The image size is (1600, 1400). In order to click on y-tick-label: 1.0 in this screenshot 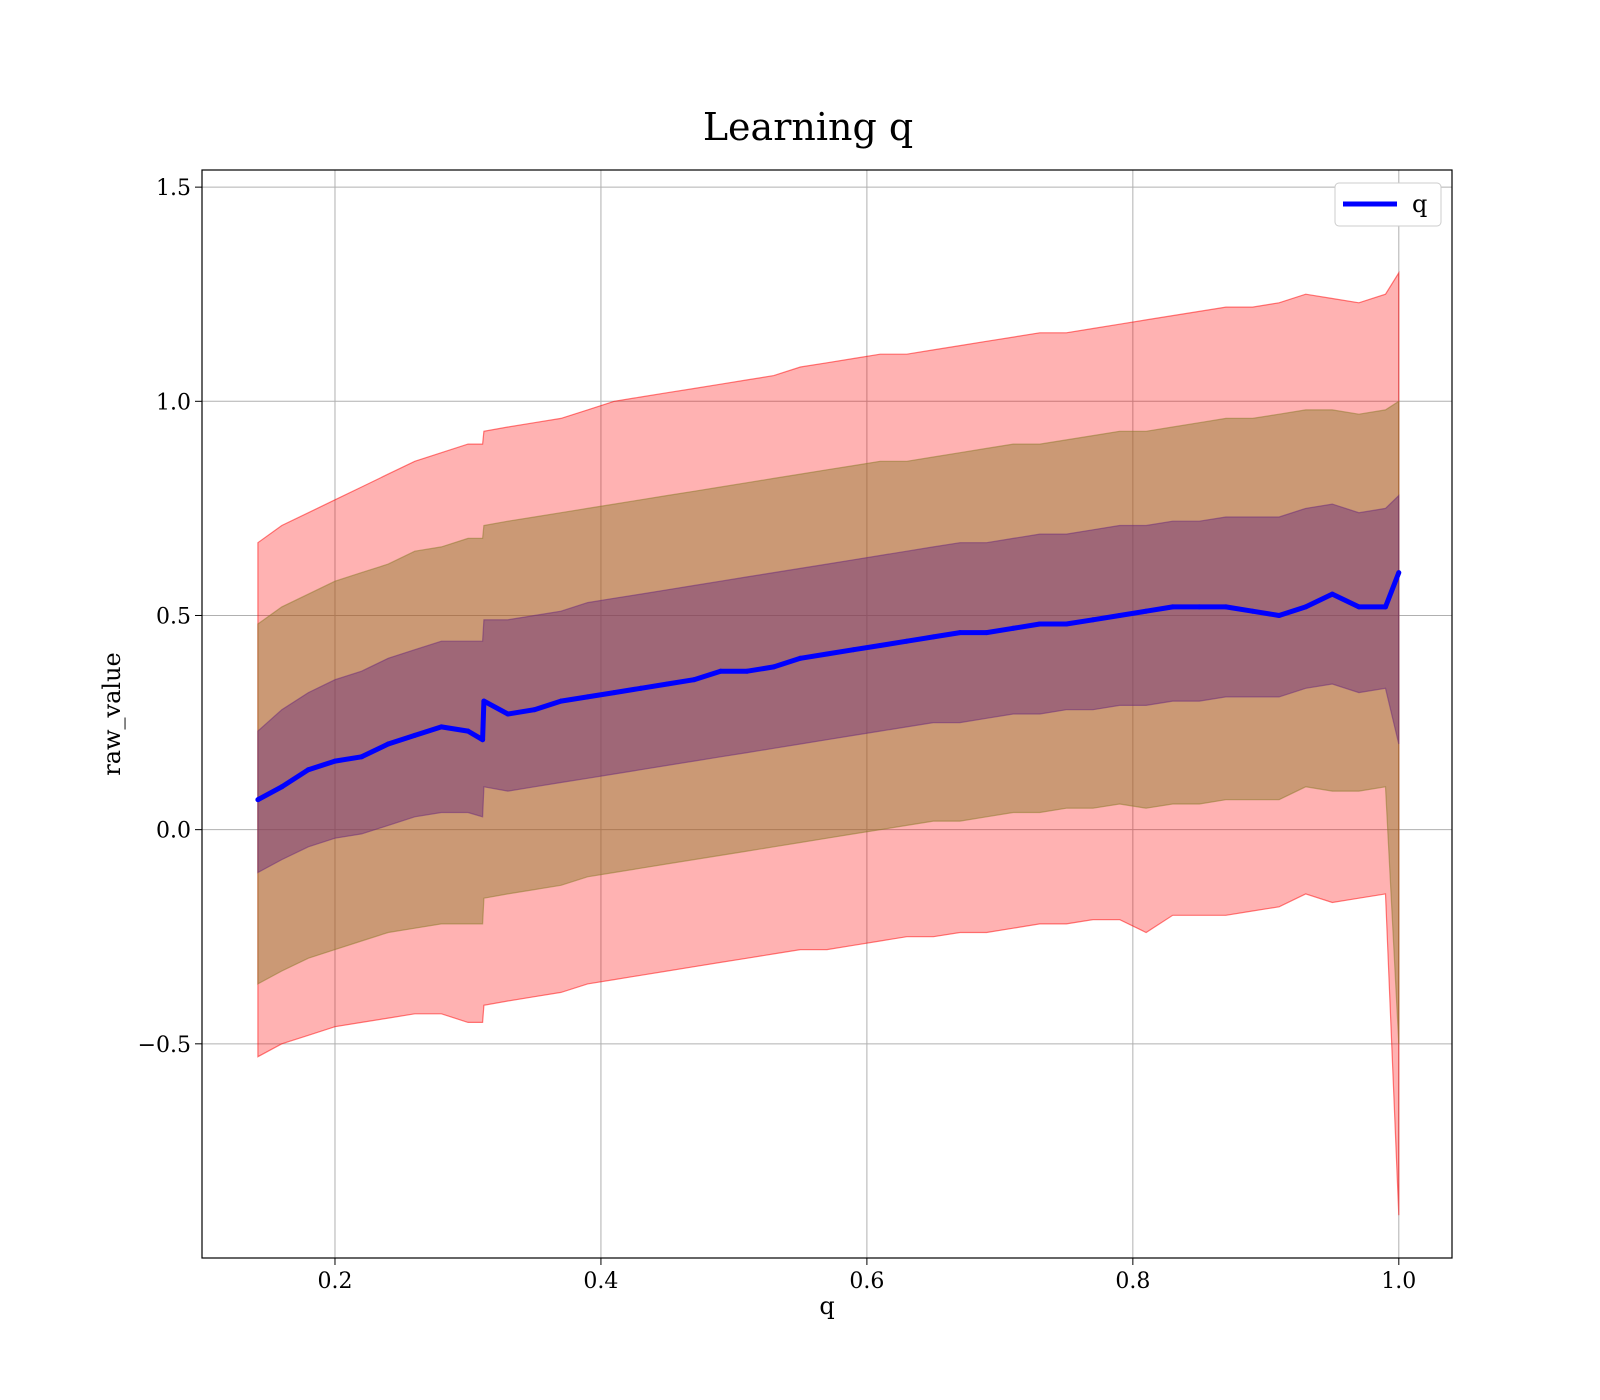, I will do `click(173, 402)`.